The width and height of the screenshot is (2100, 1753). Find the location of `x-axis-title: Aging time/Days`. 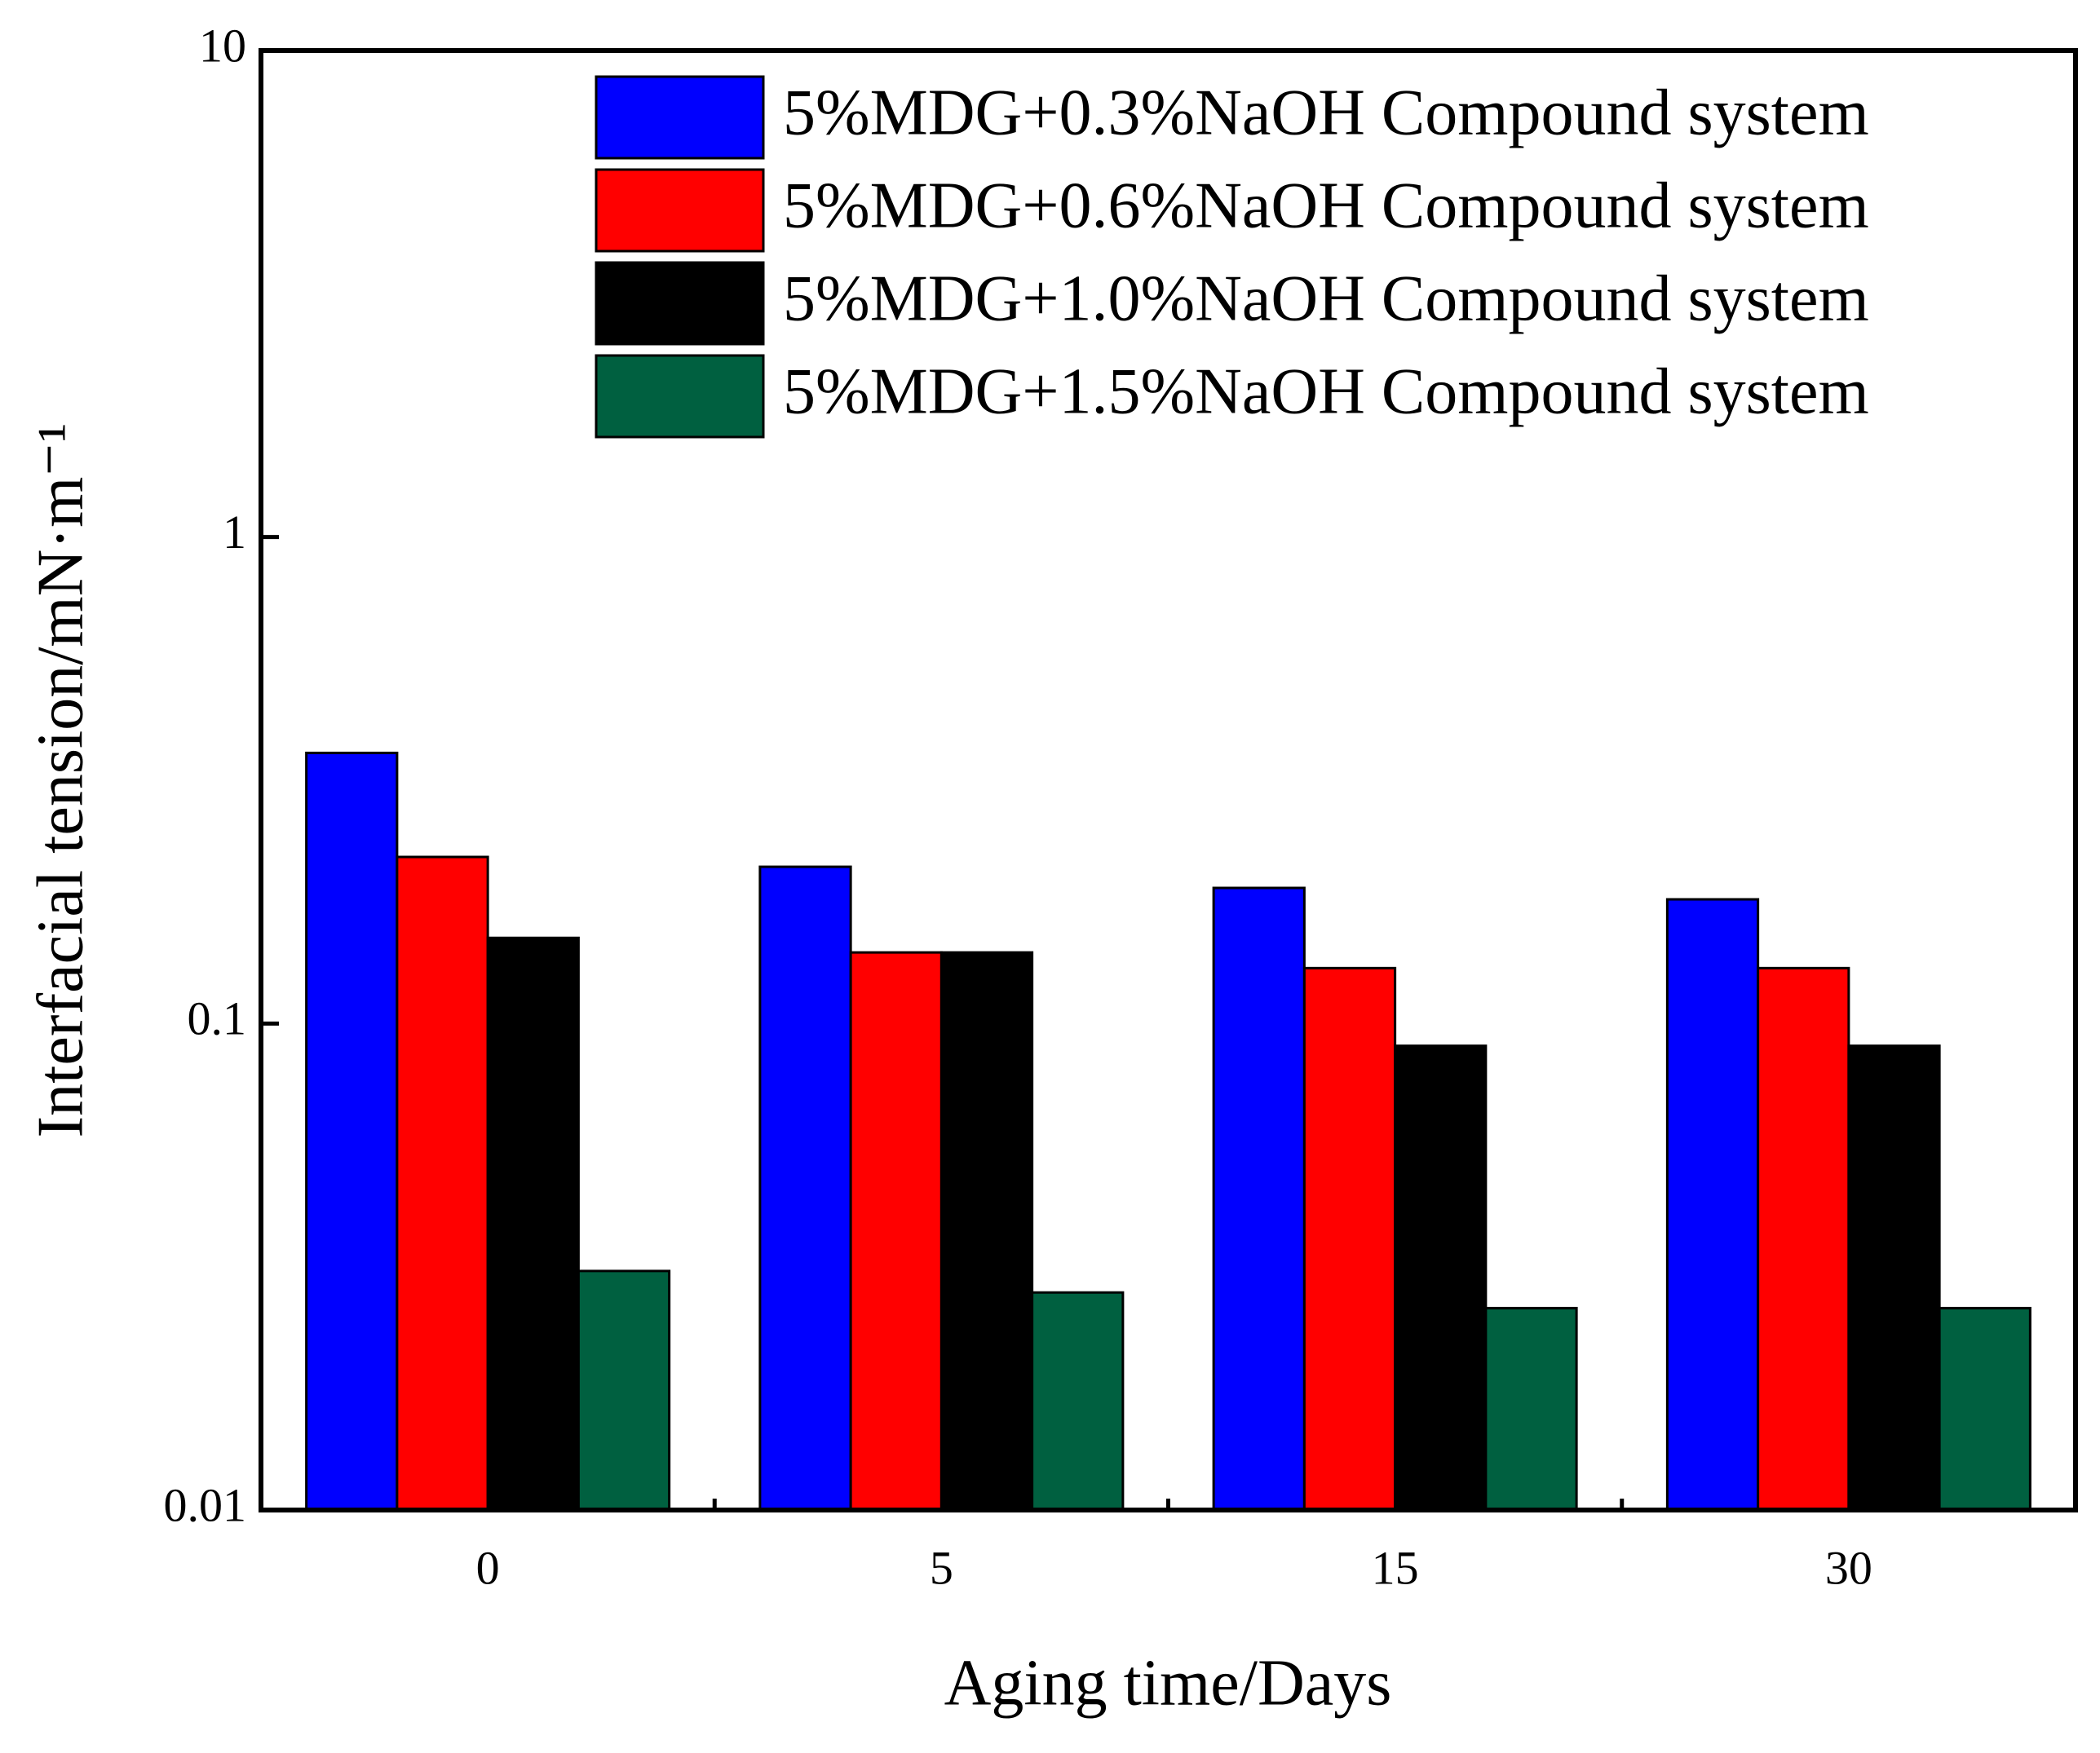

x-axis-title: Aging time/Days is located at coordinates (1168, 1683).